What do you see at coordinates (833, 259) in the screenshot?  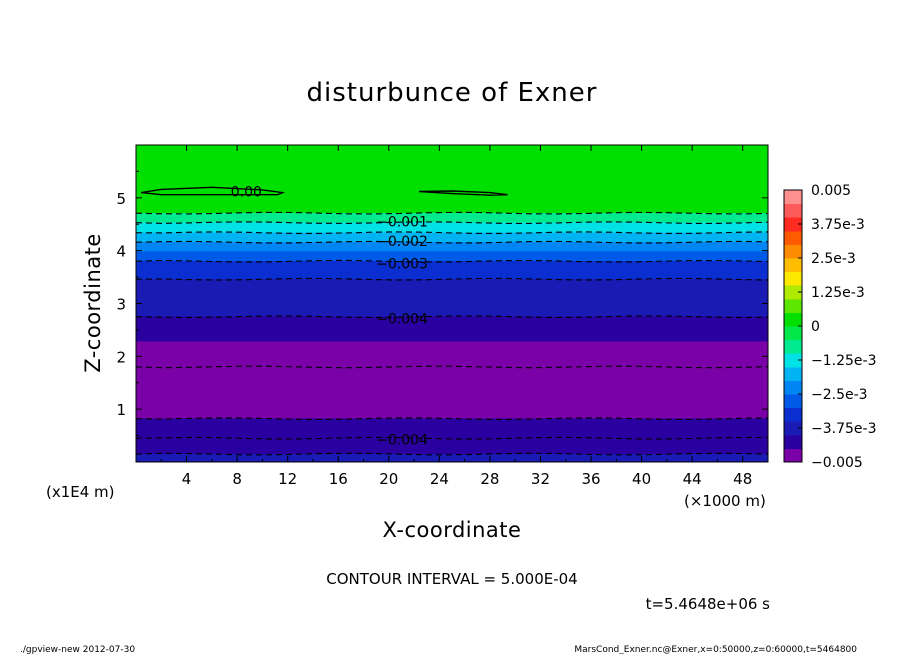 I see `colorbar-label-2: 2.5e-3` at bounding box center [833, 259].